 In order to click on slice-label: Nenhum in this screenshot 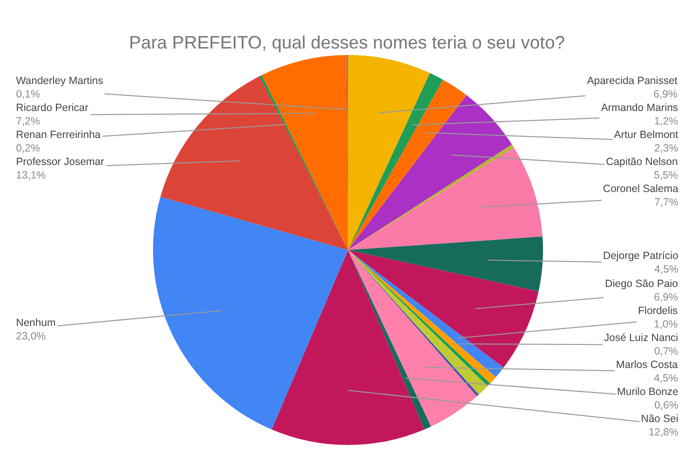, I will do `click(36, 323)`.